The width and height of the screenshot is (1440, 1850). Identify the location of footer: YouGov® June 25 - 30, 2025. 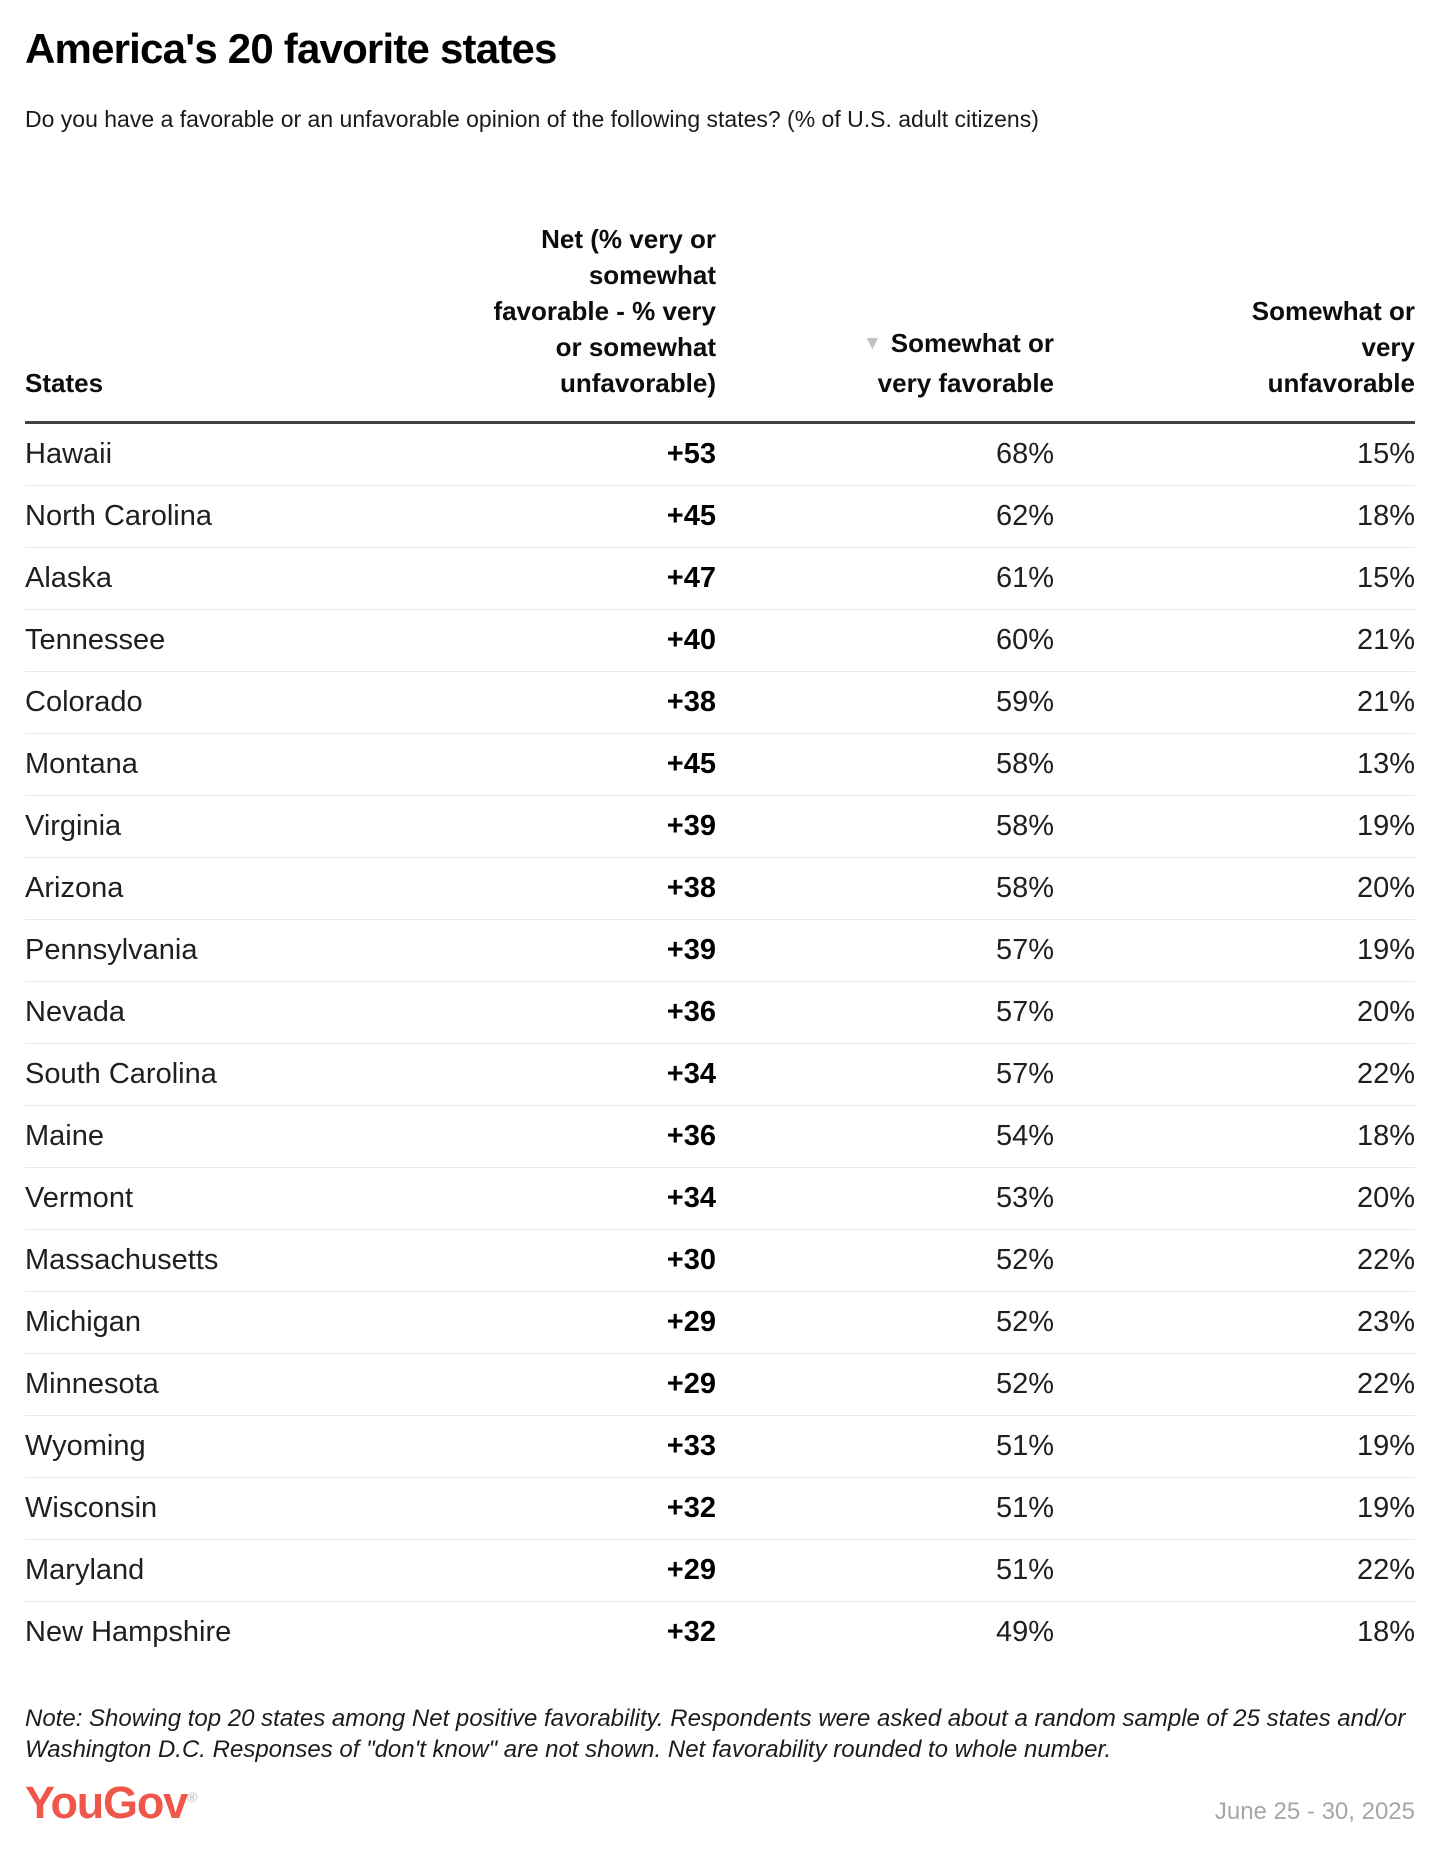
(720, 1800).